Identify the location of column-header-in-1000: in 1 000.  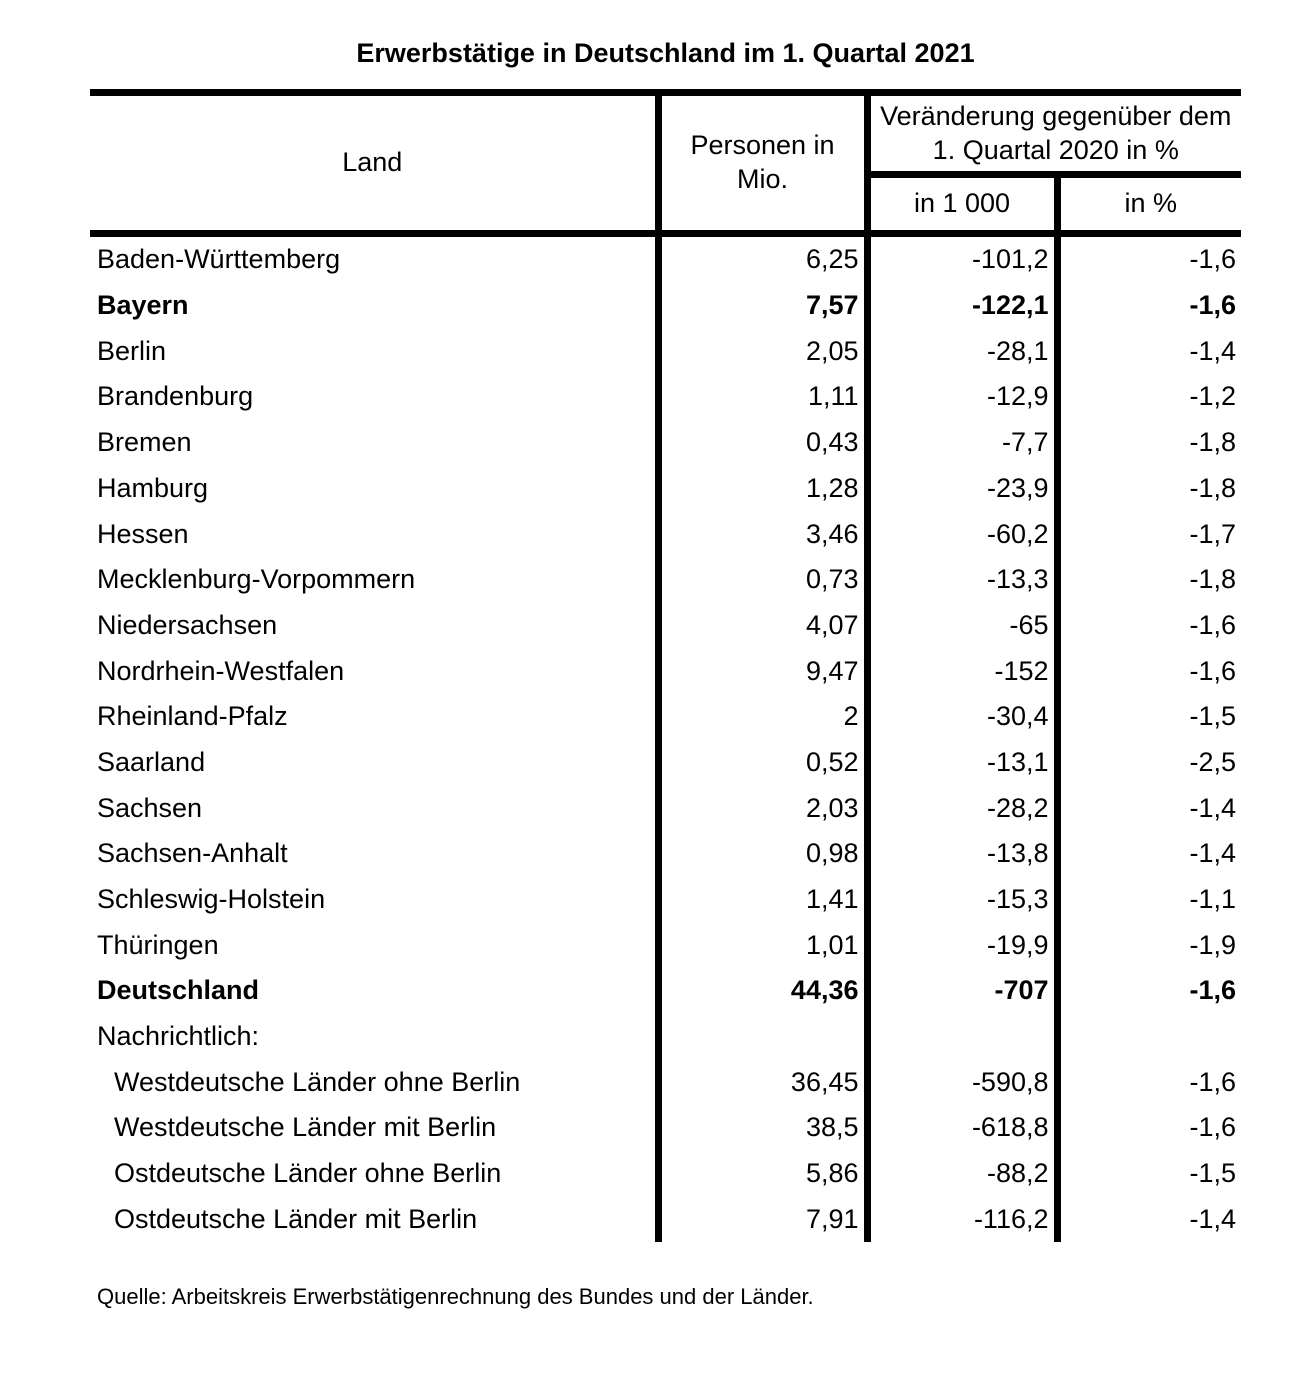
(964, 206).